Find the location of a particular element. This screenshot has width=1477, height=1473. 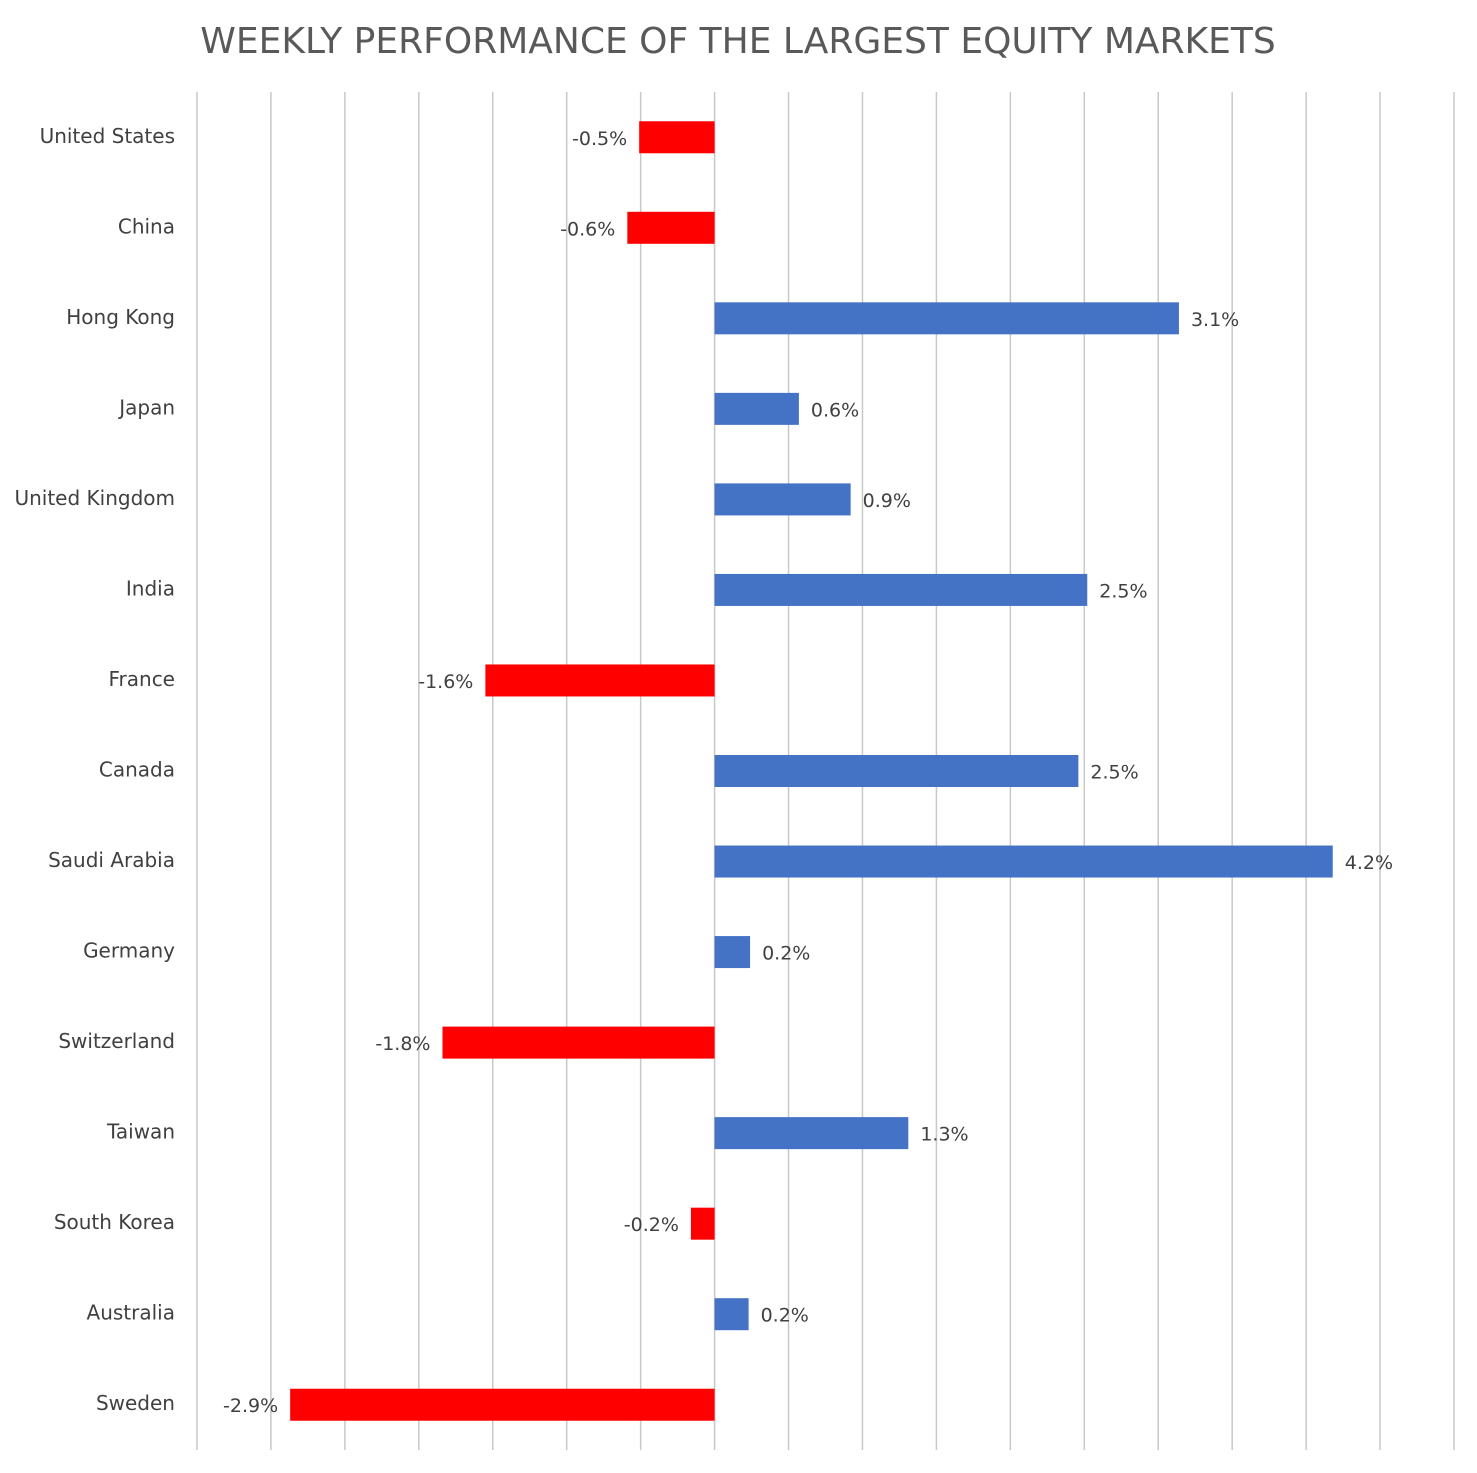

data-label: -1.8% is located at coordinates (402, 1044).